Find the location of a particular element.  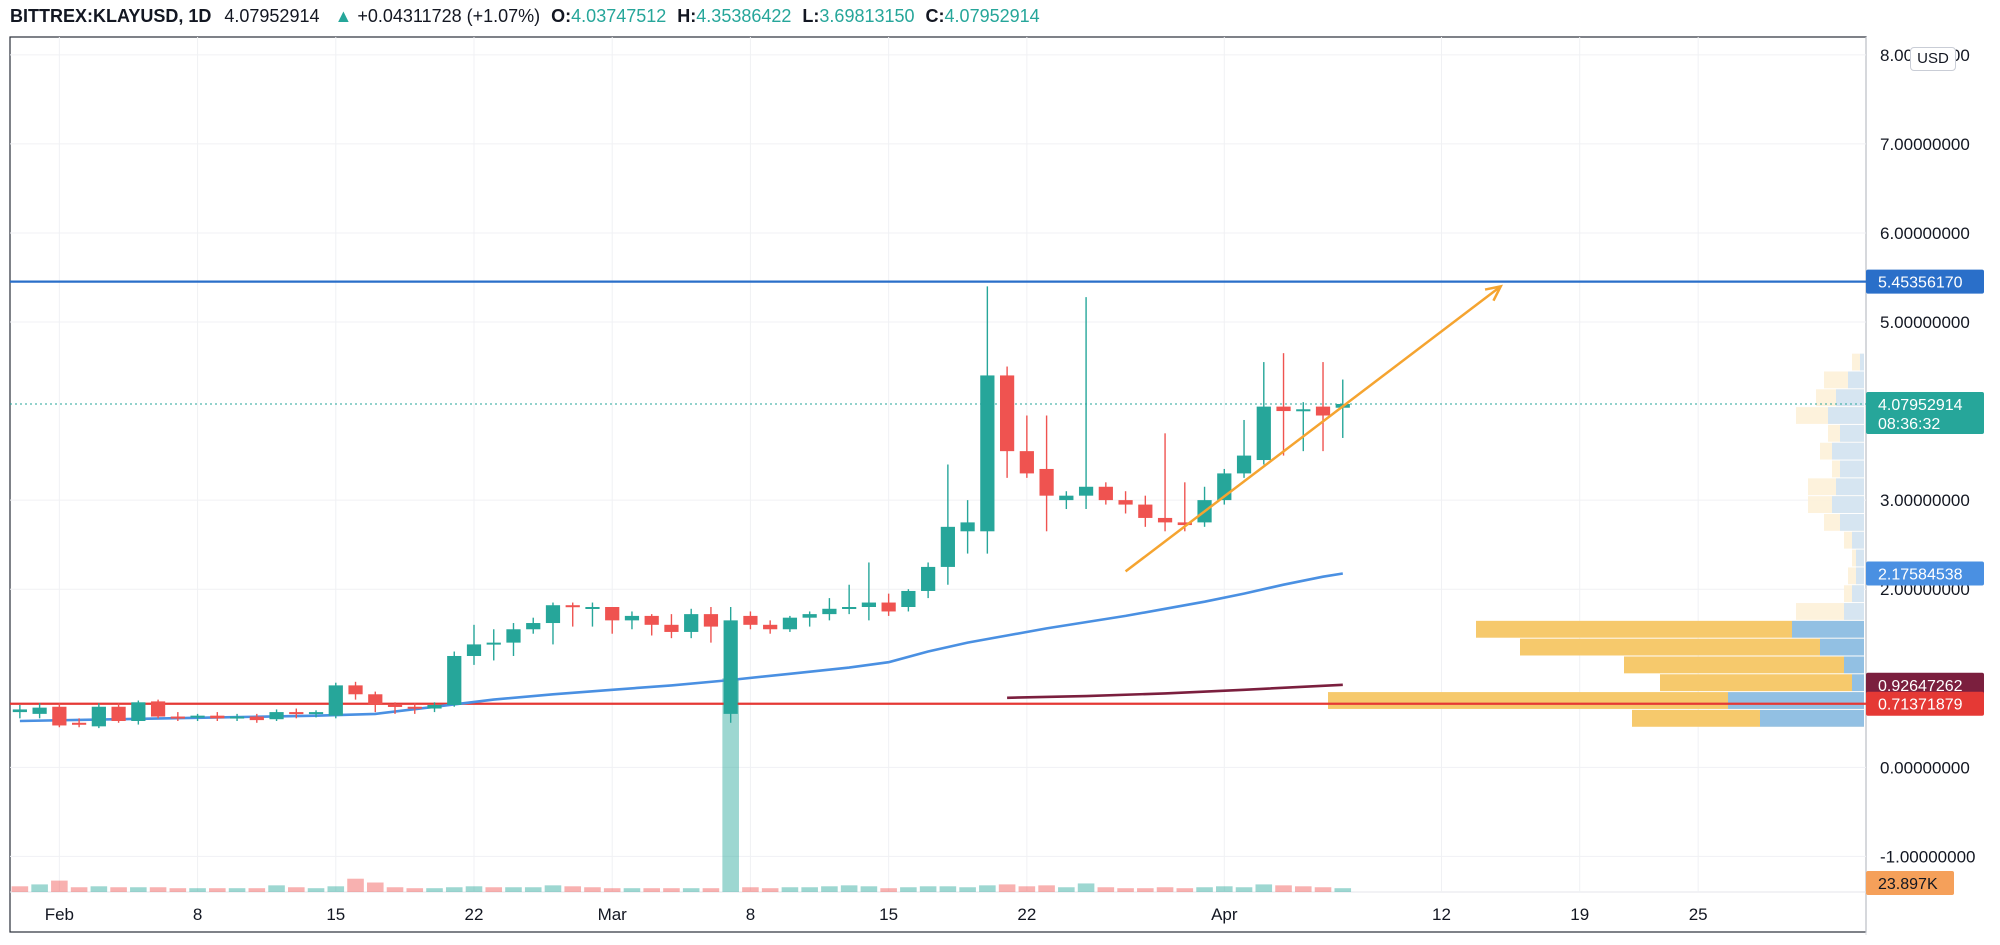

price-badge: 4.07952914 08:36:32 is located at coordinates (1925, 412).